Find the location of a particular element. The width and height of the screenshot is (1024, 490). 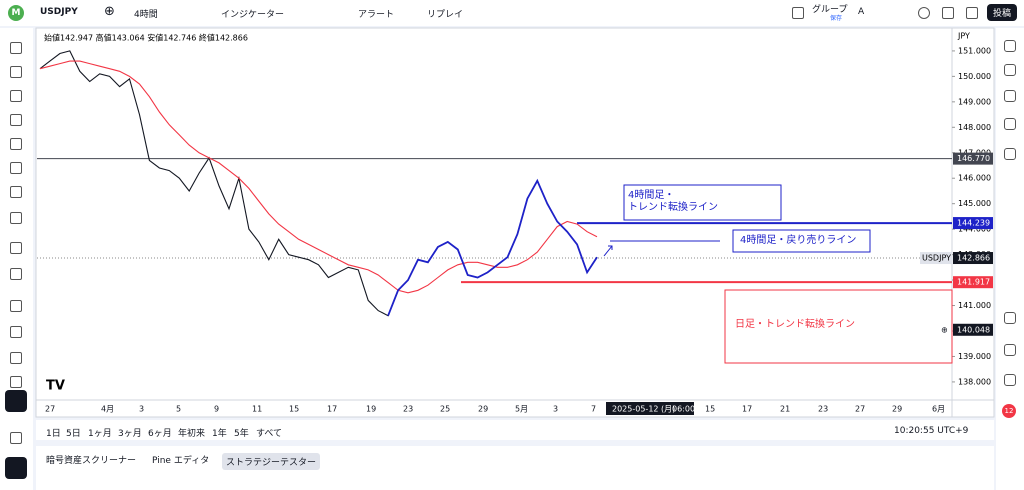

x-tick-label: 5月 is located at coordinates (521, 409).